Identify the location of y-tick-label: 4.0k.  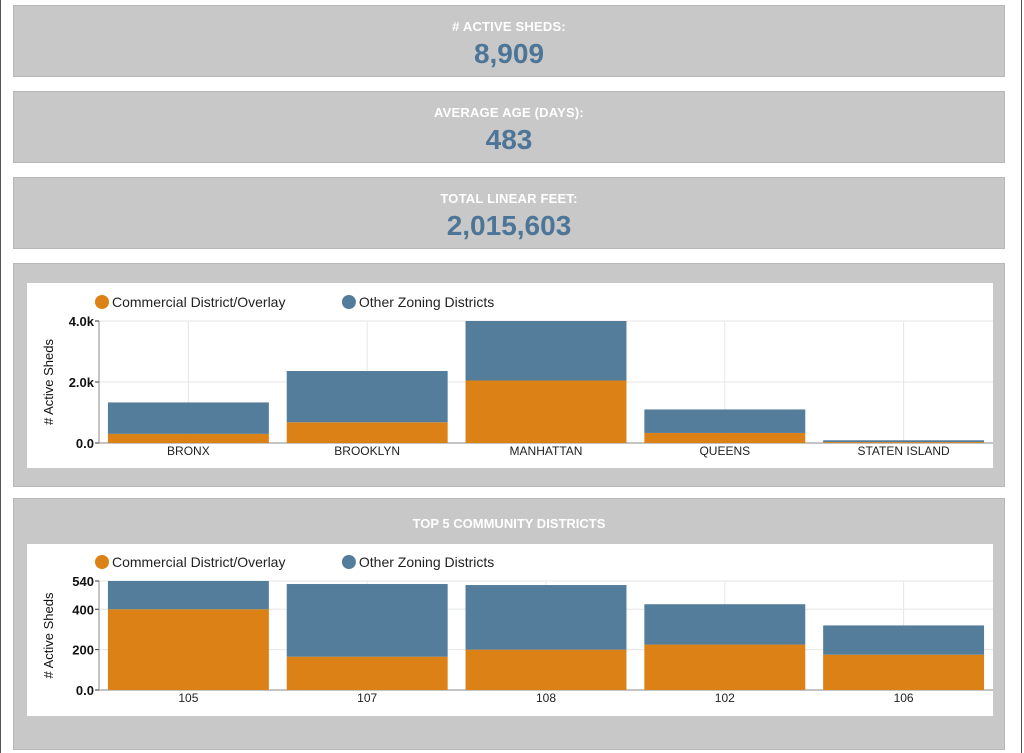
(82, 321).